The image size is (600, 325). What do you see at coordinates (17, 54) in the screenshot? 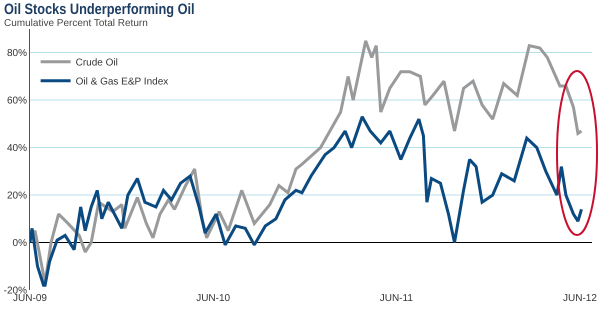
I see `y-tick-label: 80%` at bounding box center [17, 54].